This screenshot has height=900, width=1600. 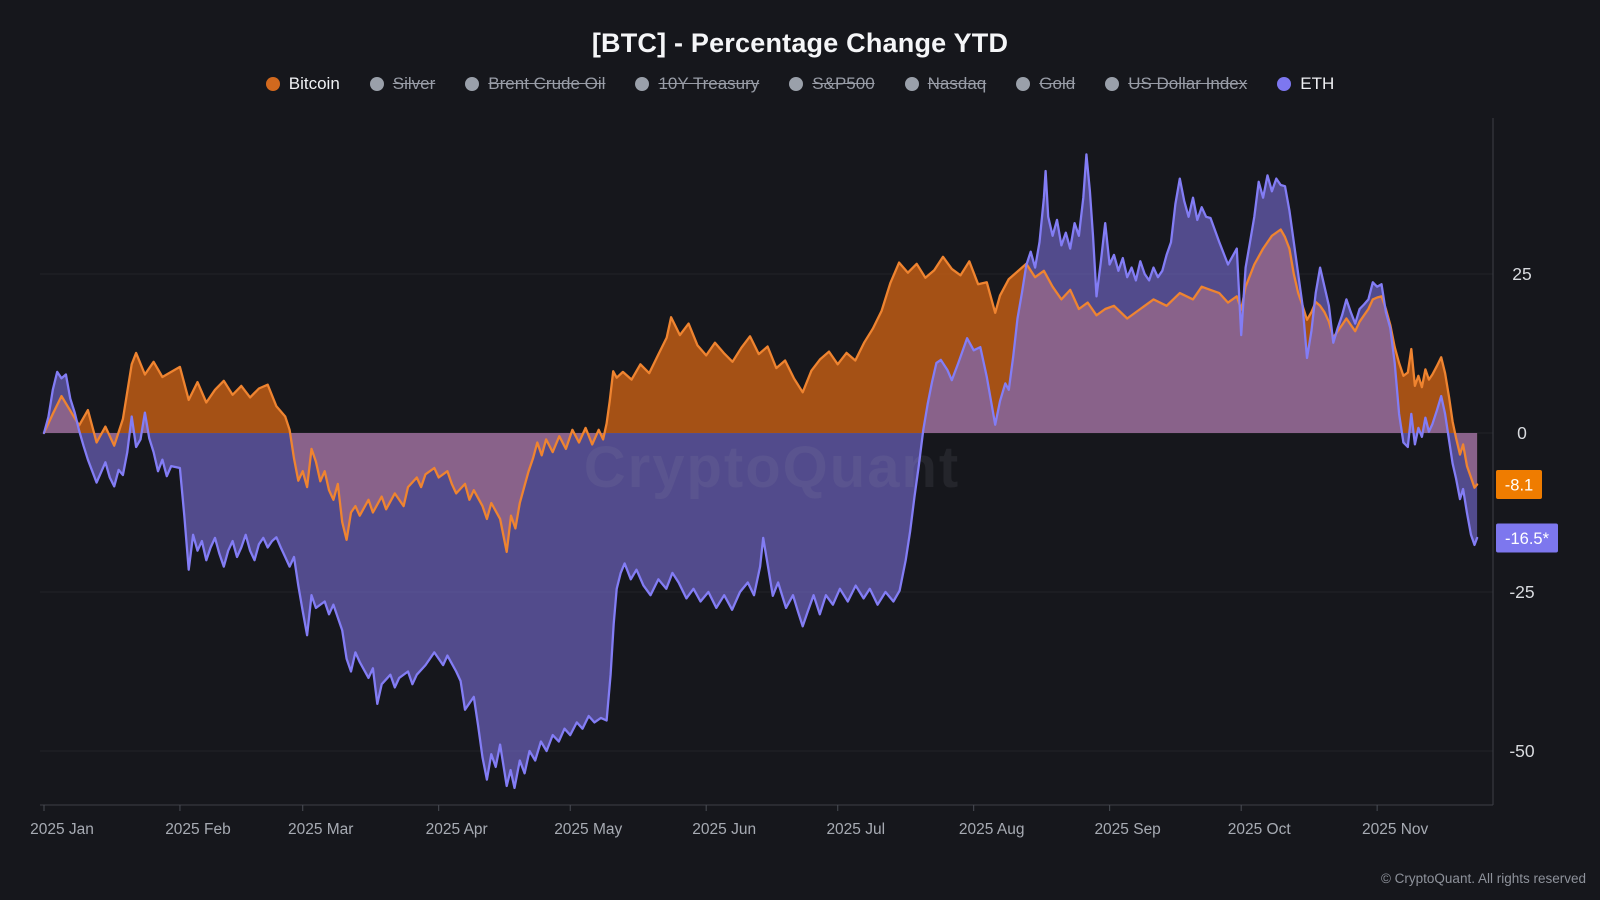 What do you see at coordinates (709, 83) in the screenshot?
I see `legend-label-10y-treasury: 10Y Treasury` at bounding box center [709, 83].